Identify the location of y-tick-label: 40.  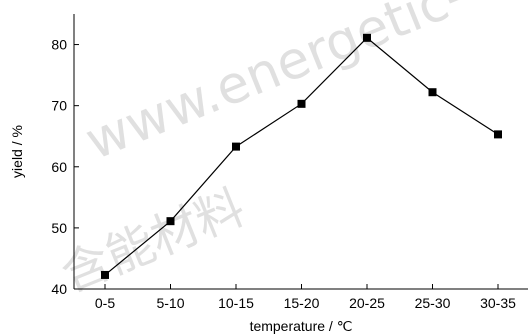
(59, 289).